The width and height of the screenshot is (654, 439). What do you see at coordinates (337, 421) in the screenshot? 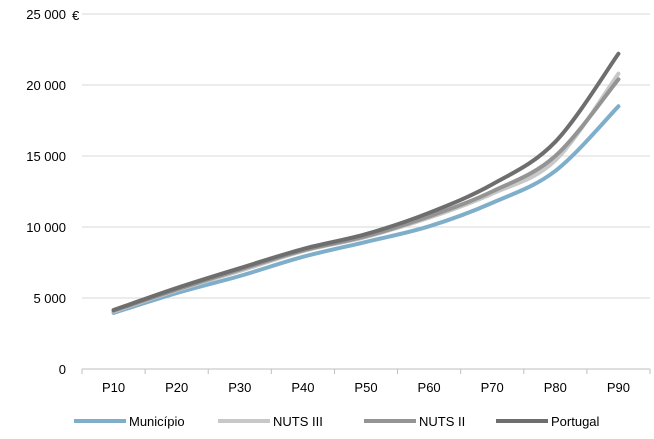
I see `legend: Município NUTS III NUTS II Portugal` at bounding box center [337, 421].